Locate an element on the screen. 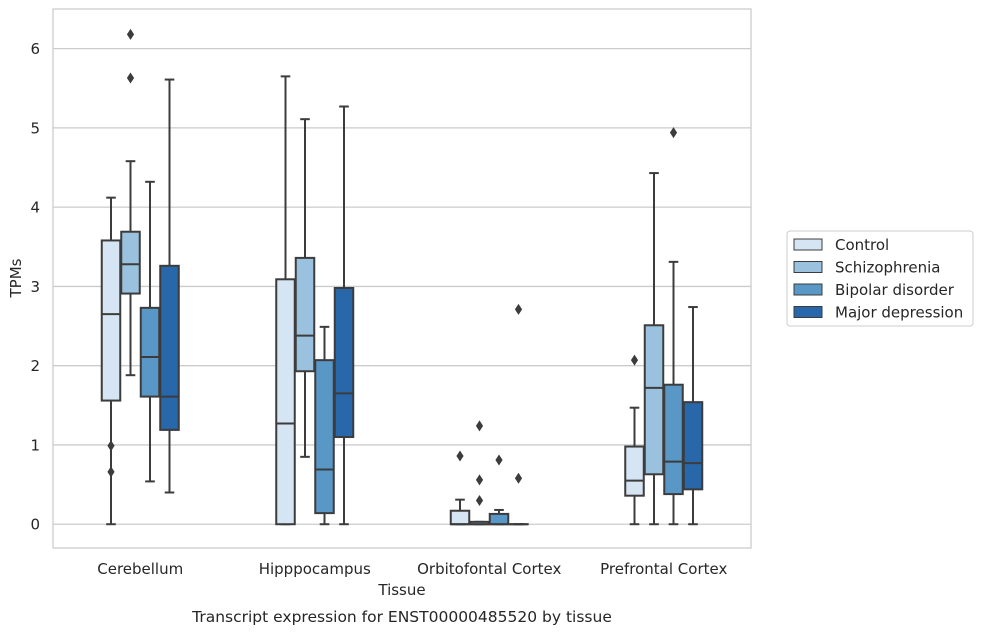  y-axis-label: TPMs is located at coordinates (16, 278).